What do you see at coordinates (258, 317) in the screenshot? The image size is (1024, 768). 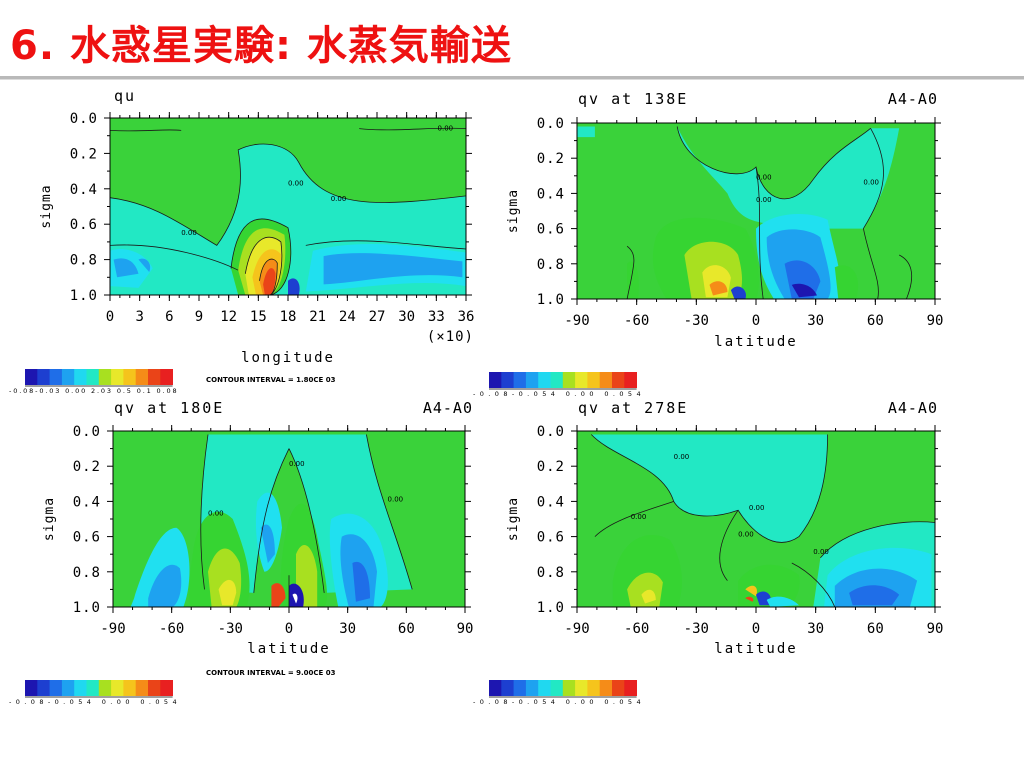 I see `x-tick-label: 15` at bounding box center [258, 317].